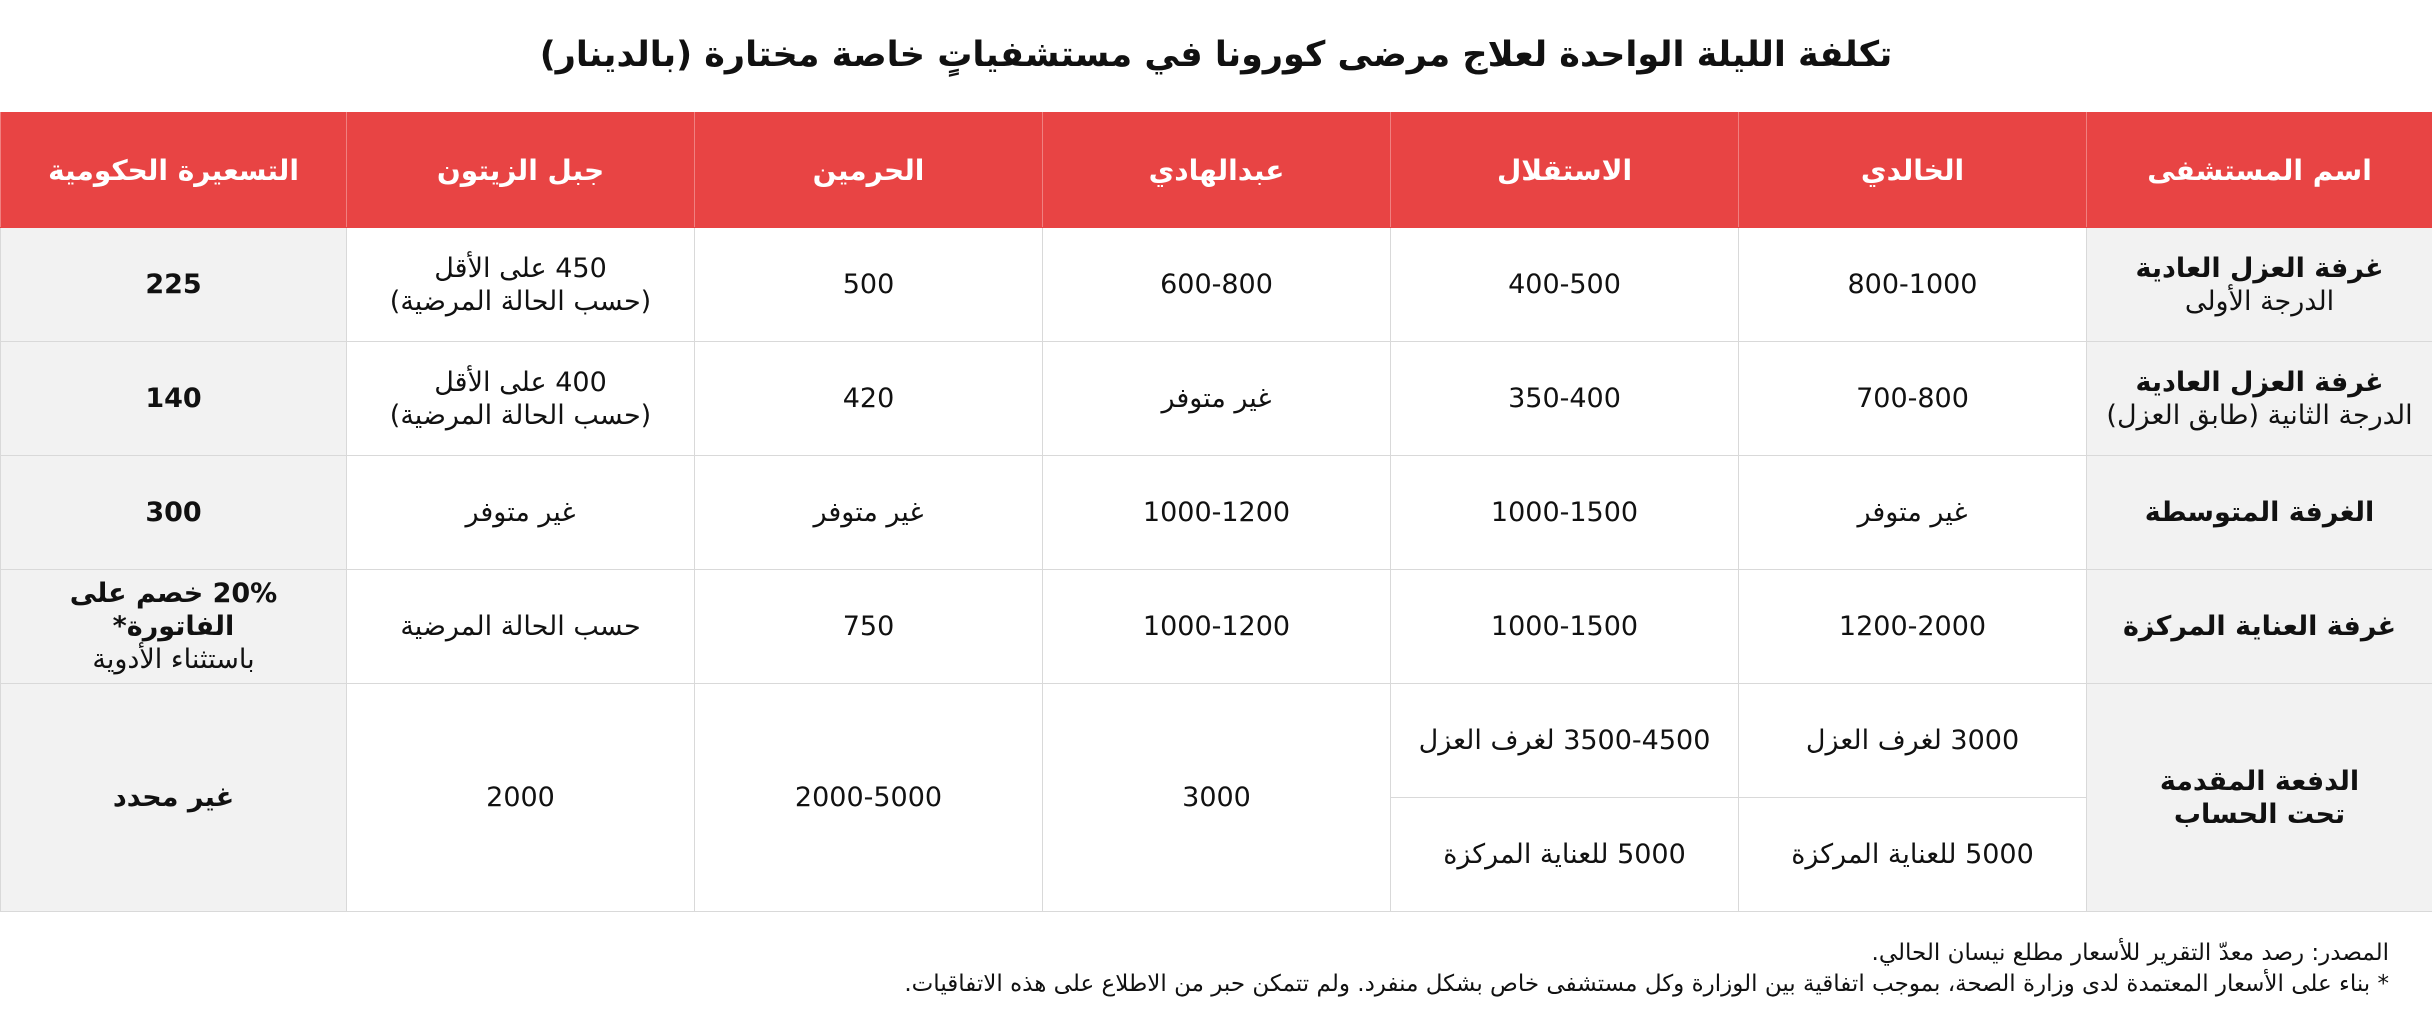 The height and width of the screenshot is (1022, 2432). What do you see at coordinates (520, 382) in the screenshot?
I see `cell-line: 400 على الأقل` at bounding box center [520, 382].